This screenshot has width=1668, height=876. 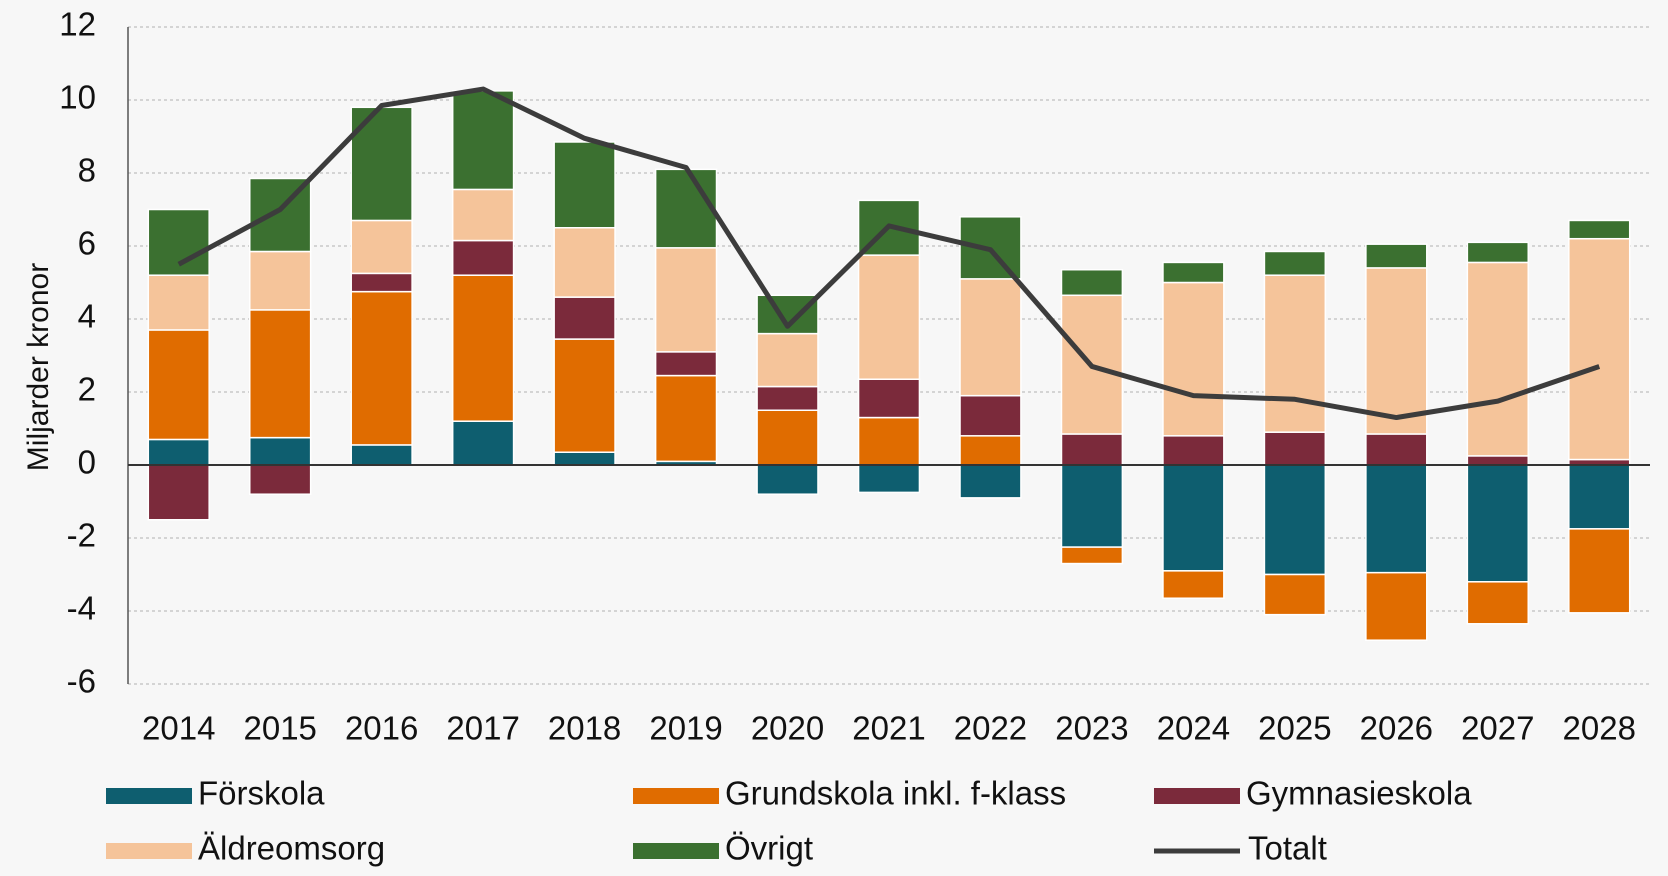 I want to click on x-tick-label: 2025, so click(x=1294, y=728).